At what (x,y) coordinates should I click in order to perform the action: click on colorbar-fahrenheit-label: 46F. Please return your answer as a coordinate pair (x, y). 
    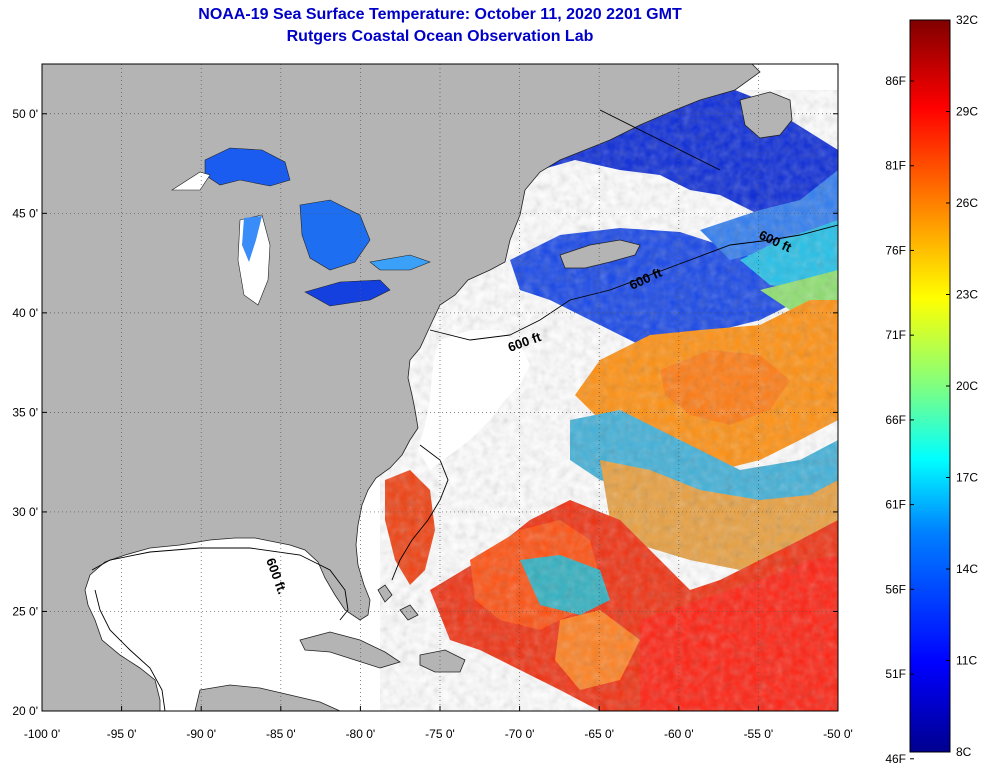
    Looking at the image, I should click on (895, 759).